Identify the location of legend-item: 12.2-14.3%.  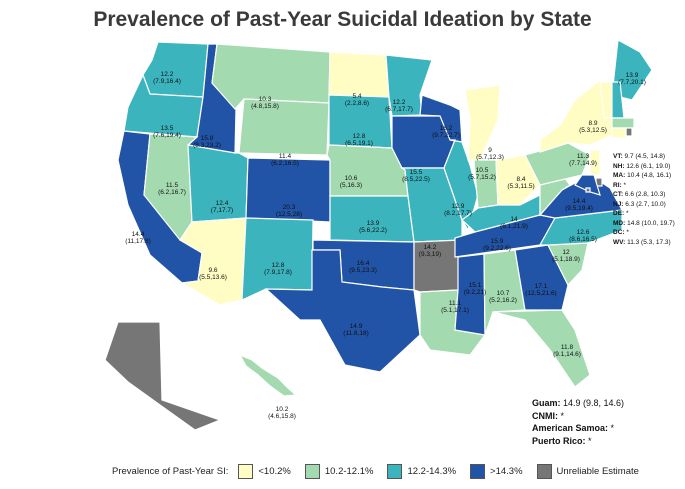
(422, 471).